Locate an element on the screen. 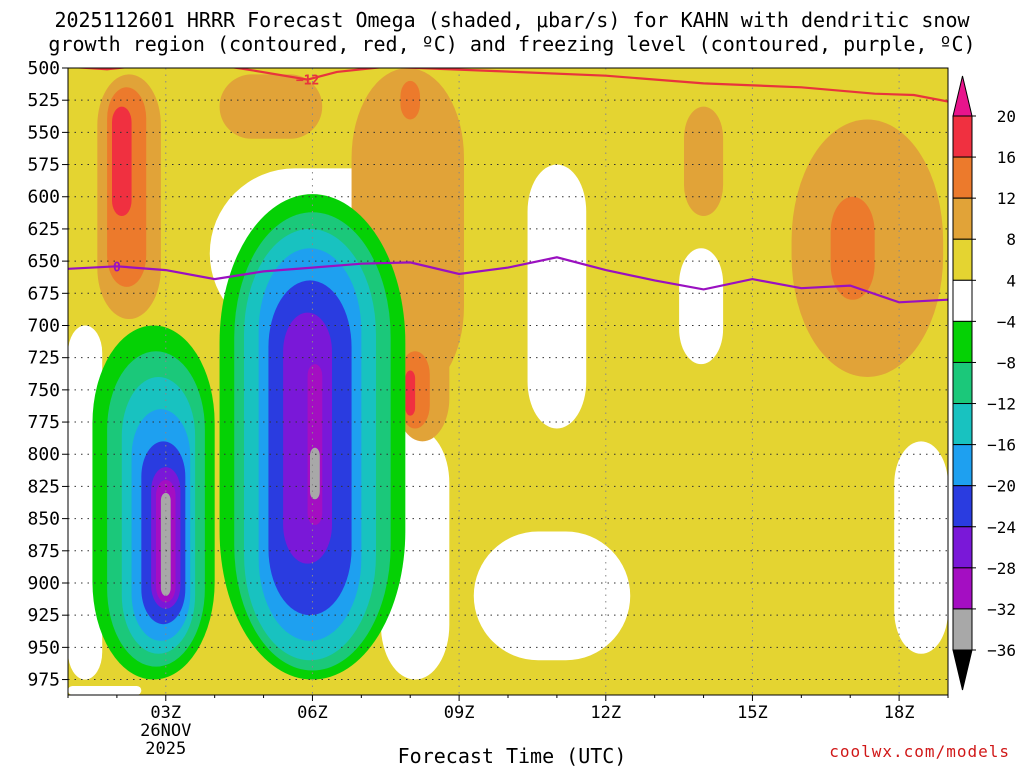  colorbar-bin-4to8 is located at coordinates (962, 259).